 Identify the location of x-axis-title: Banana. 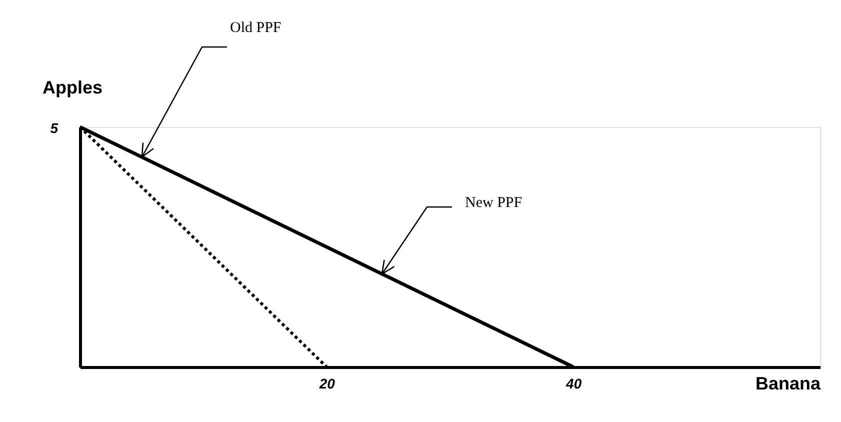
(788, 384).